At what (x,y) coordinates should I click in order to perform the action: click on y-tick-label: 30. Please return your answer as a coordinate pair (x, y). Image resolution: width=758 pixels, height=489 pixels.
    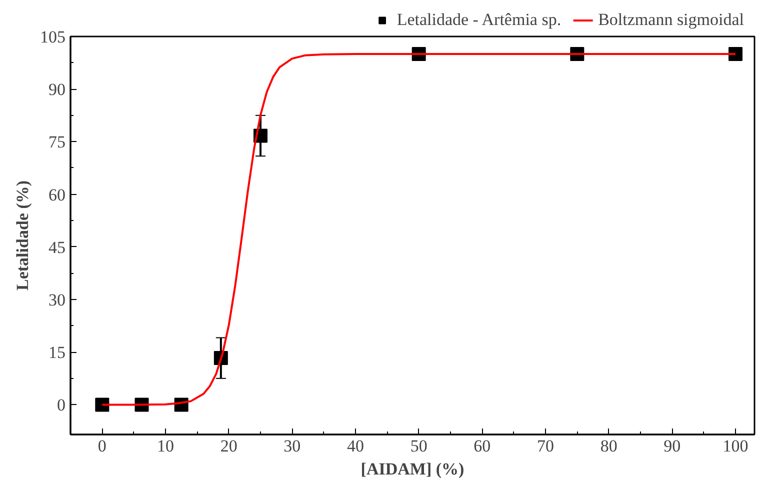
    Looking at the image, I should click on (57, 300).